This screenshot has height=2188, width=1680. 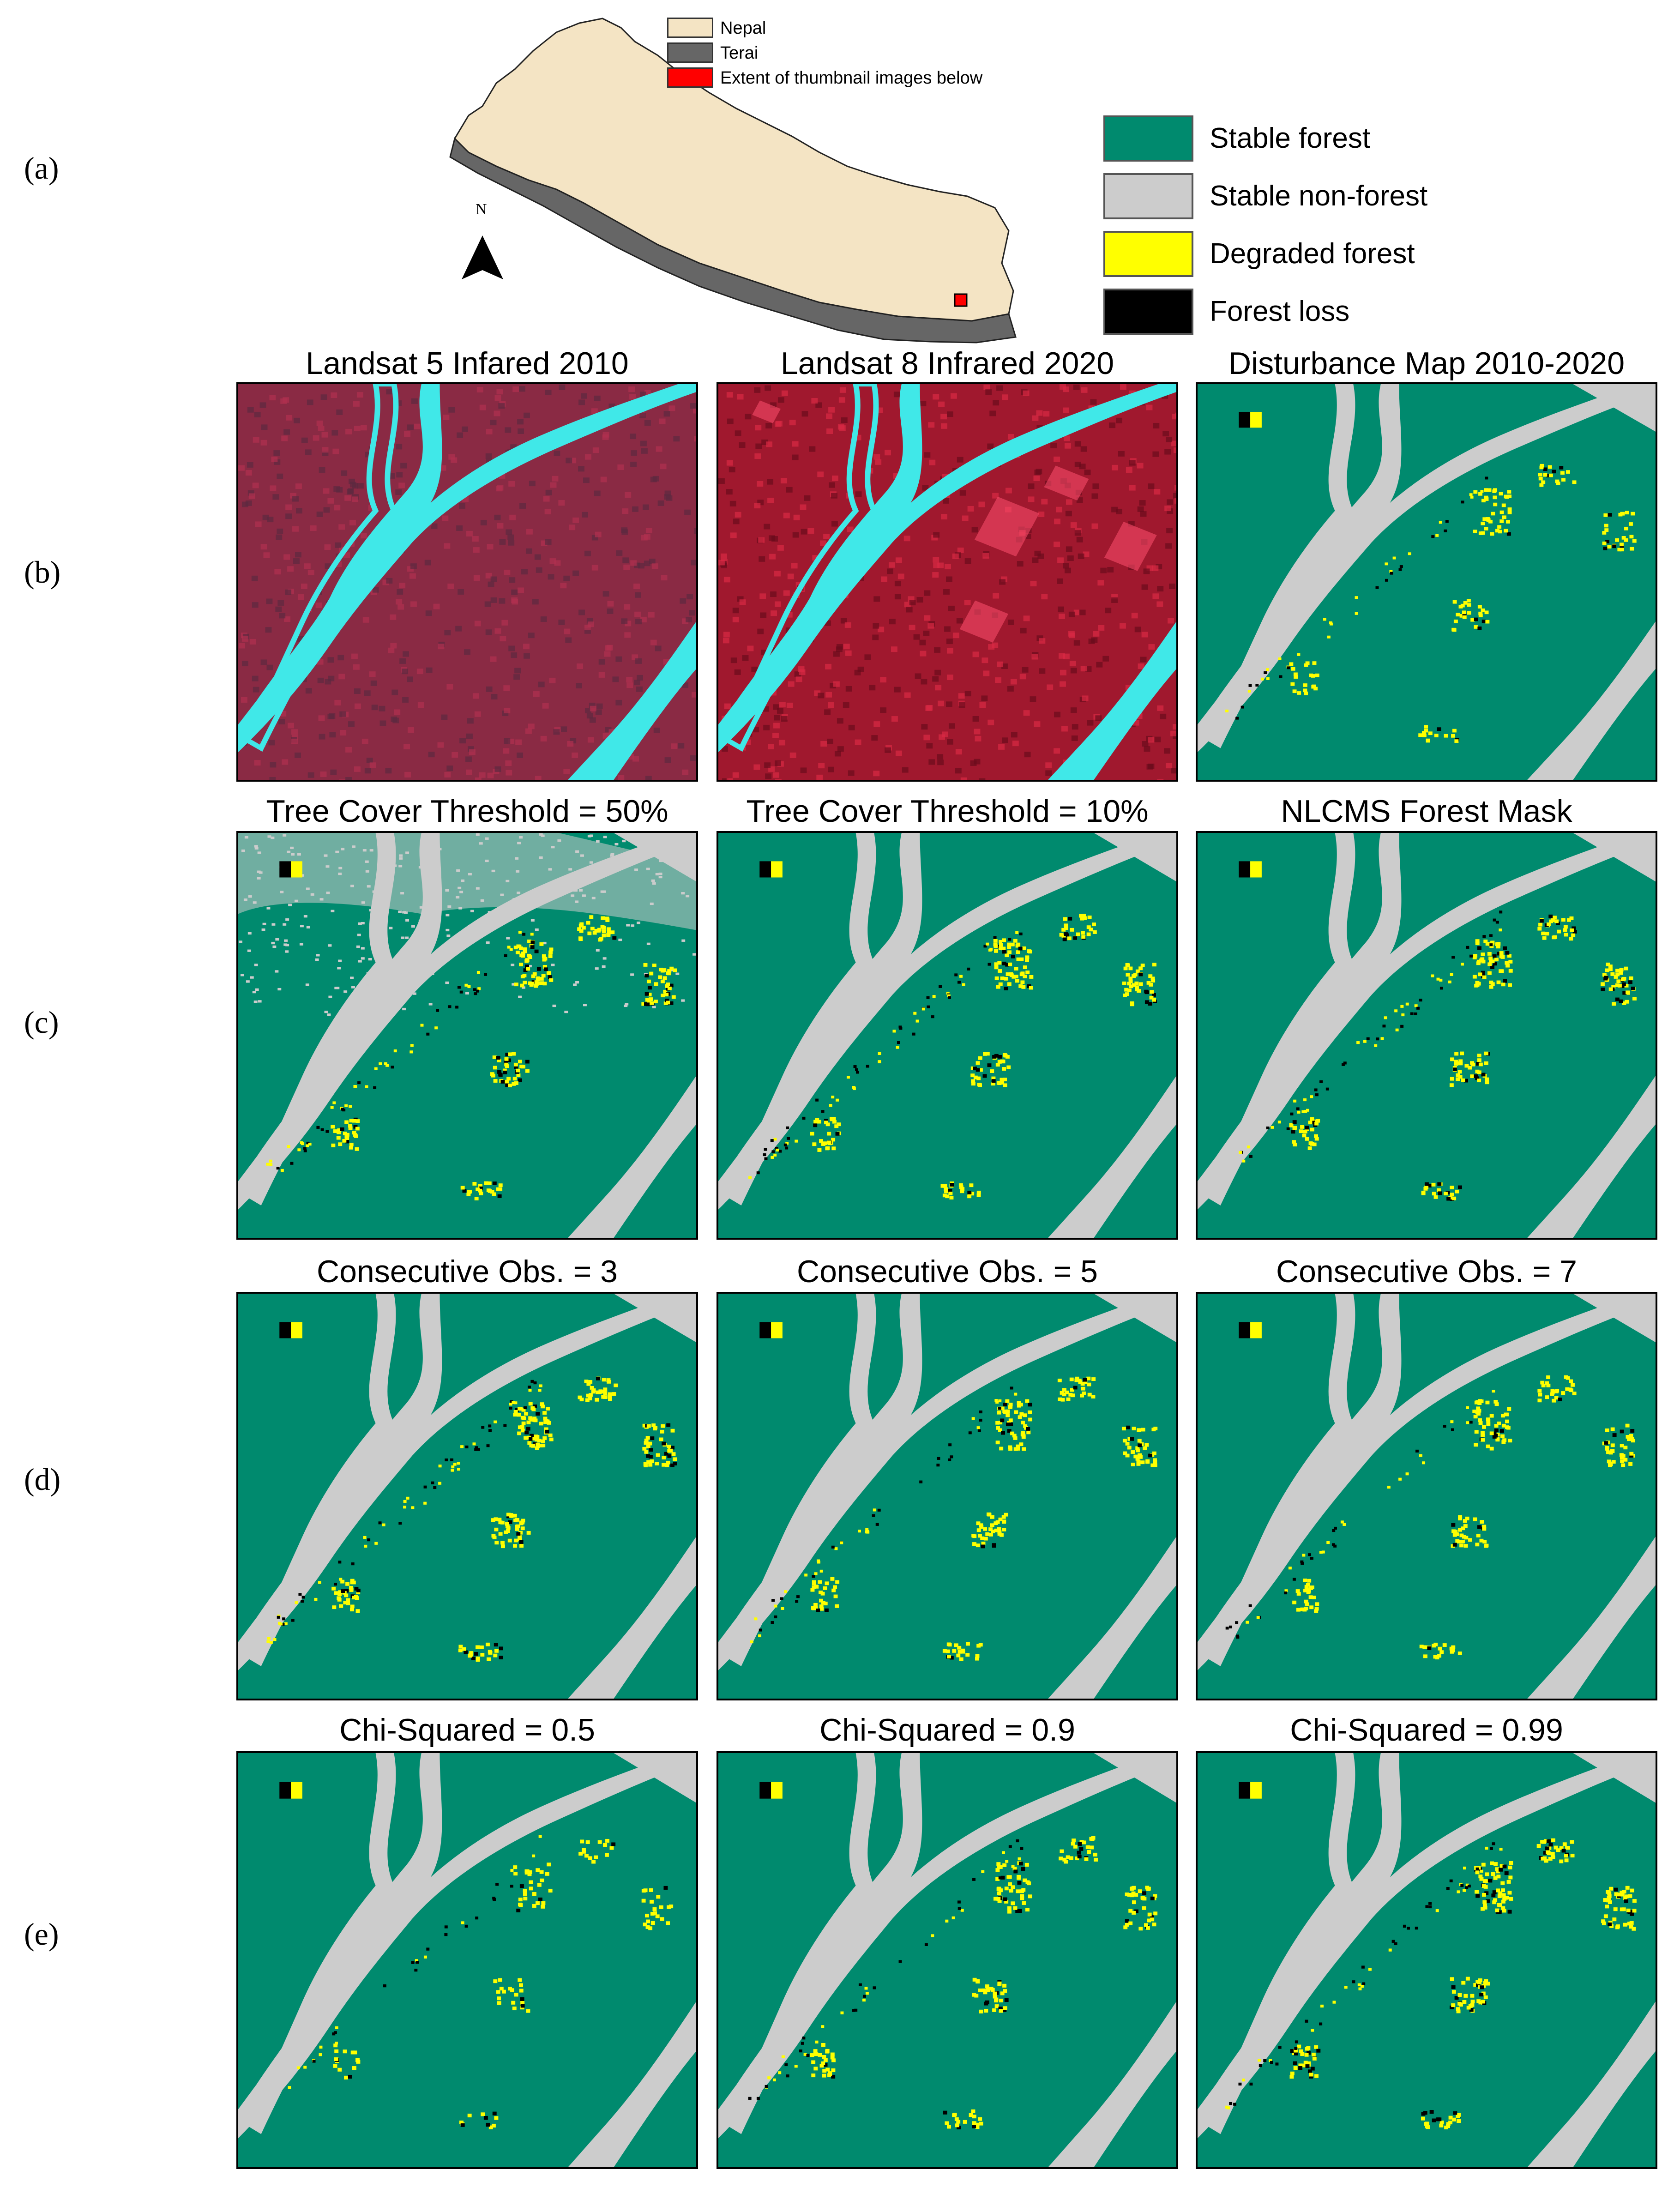 I want to click on map-legend-label: Extent of thumbnail images below, so click(x=852, y=78).